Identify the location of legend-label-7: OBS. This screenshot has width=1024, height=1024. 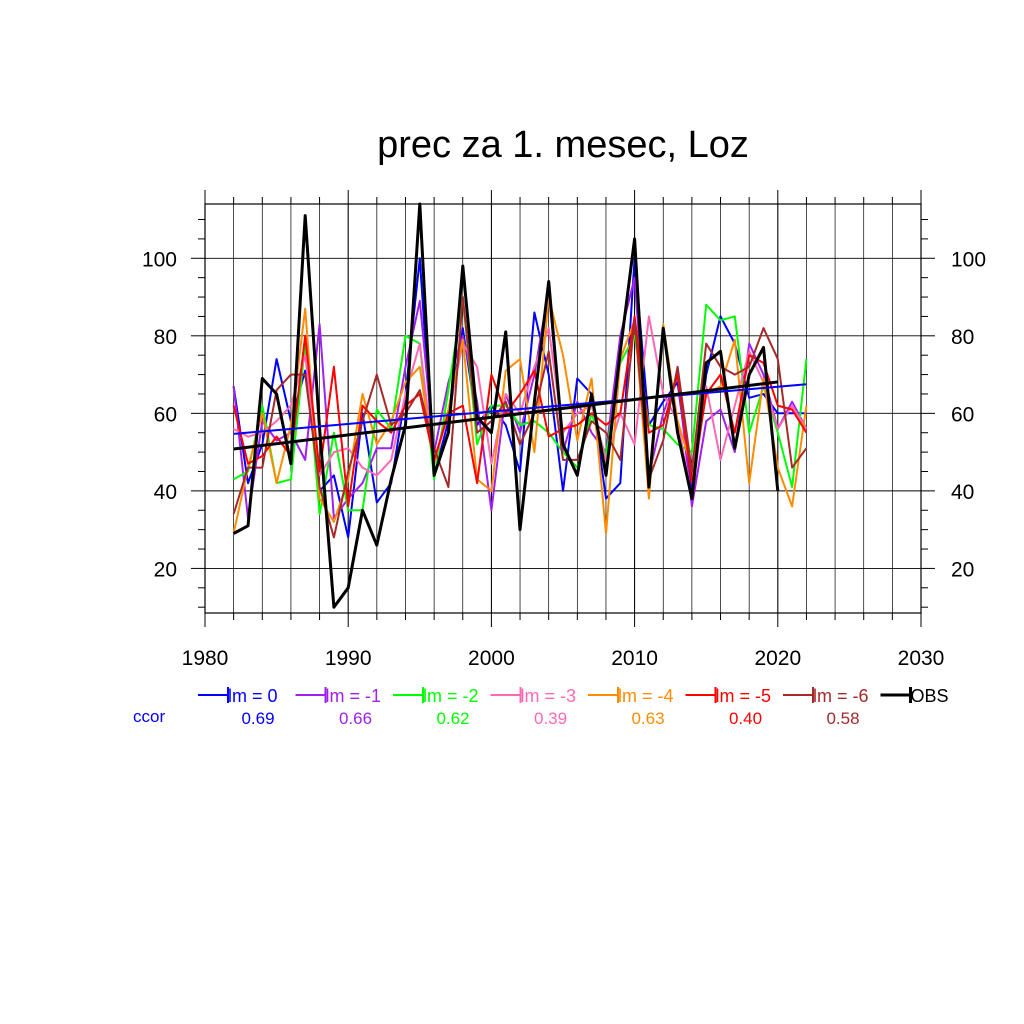
(930, 696).